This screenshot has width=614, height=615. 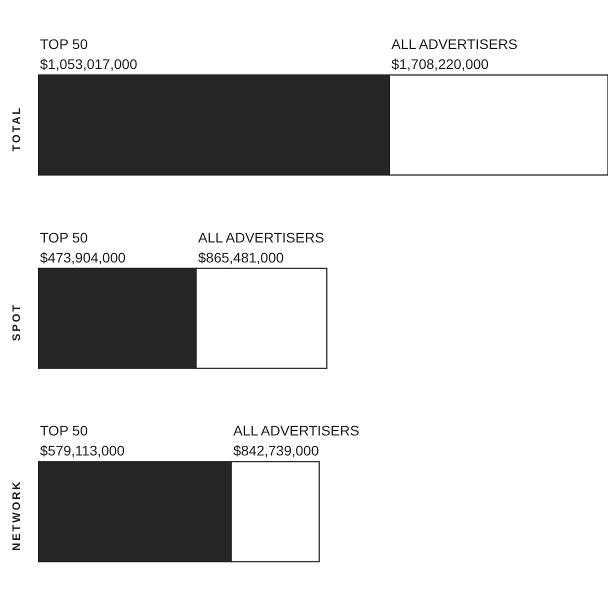 I want to click on total-label: $842,739,000, so click(x=276, y=450).